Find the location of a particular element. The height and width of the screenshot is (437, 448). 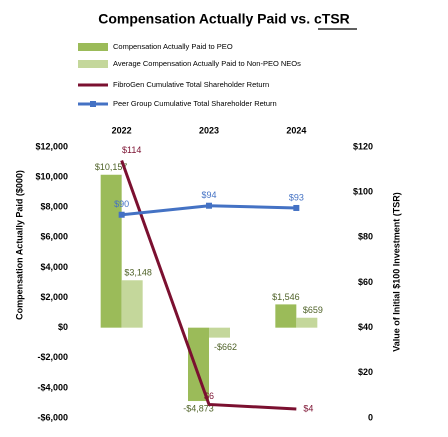

data-label: $114 is located at coordinates (131, 150).